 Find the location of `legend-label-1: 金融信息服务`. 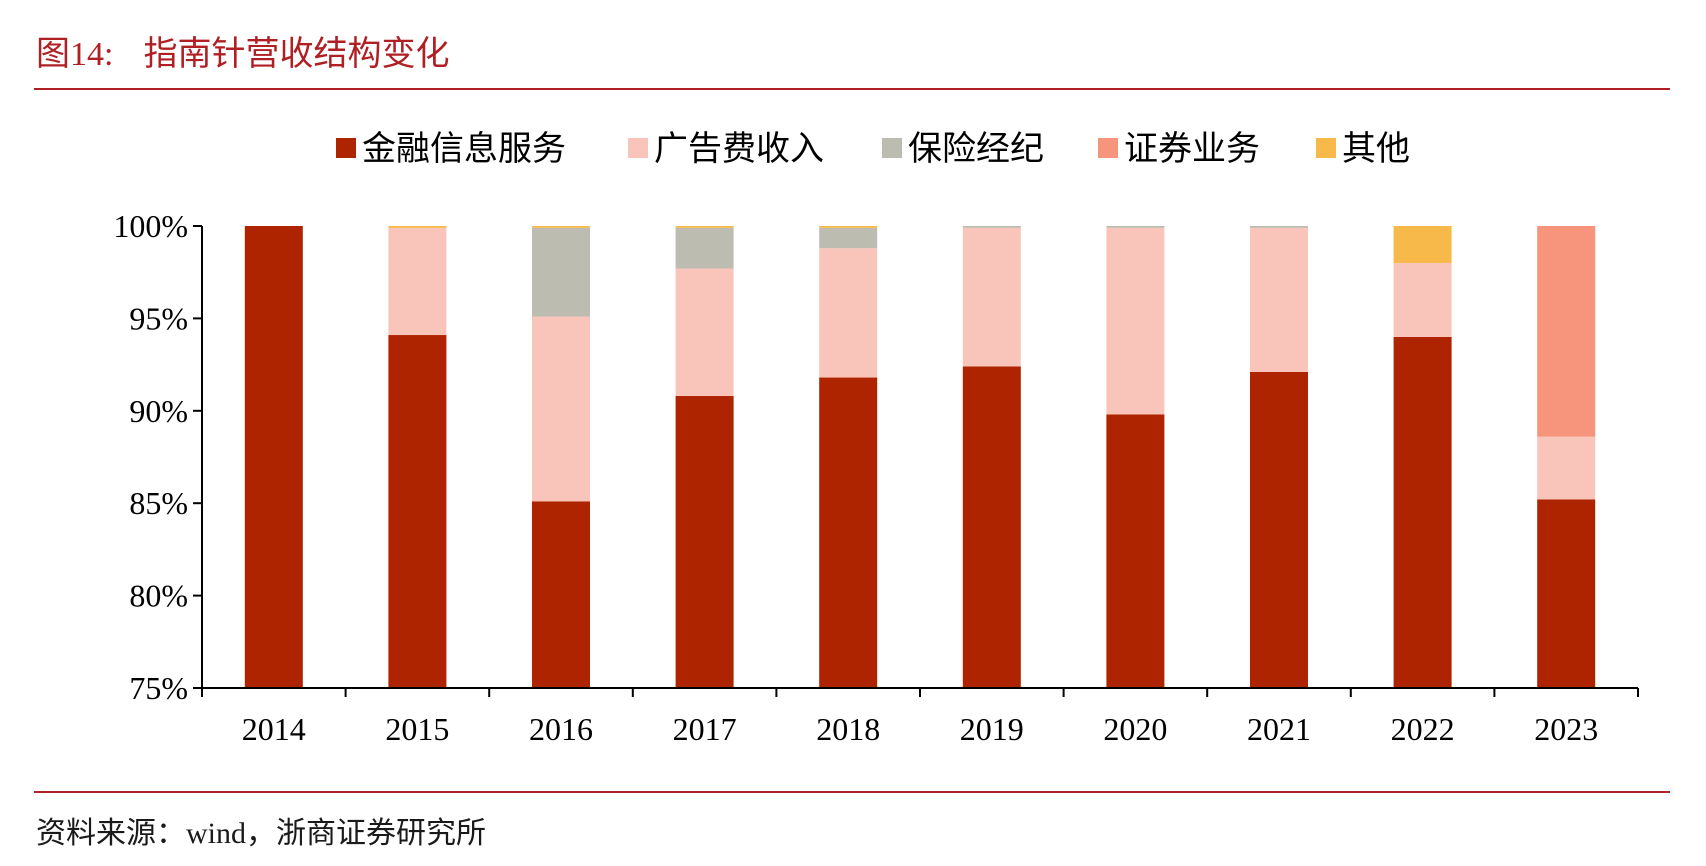

legend-label-1: 金融信息服务 is located at coordinates (464, 149).